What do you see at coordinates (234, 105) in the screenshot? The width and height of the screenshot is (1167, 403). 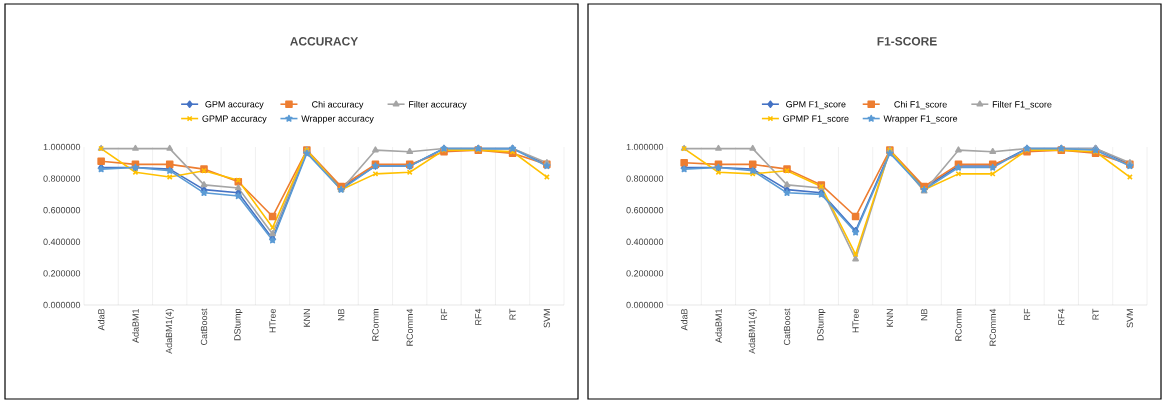 I see `legend-label: GPM accuracy` at bounding box center [234, 105].